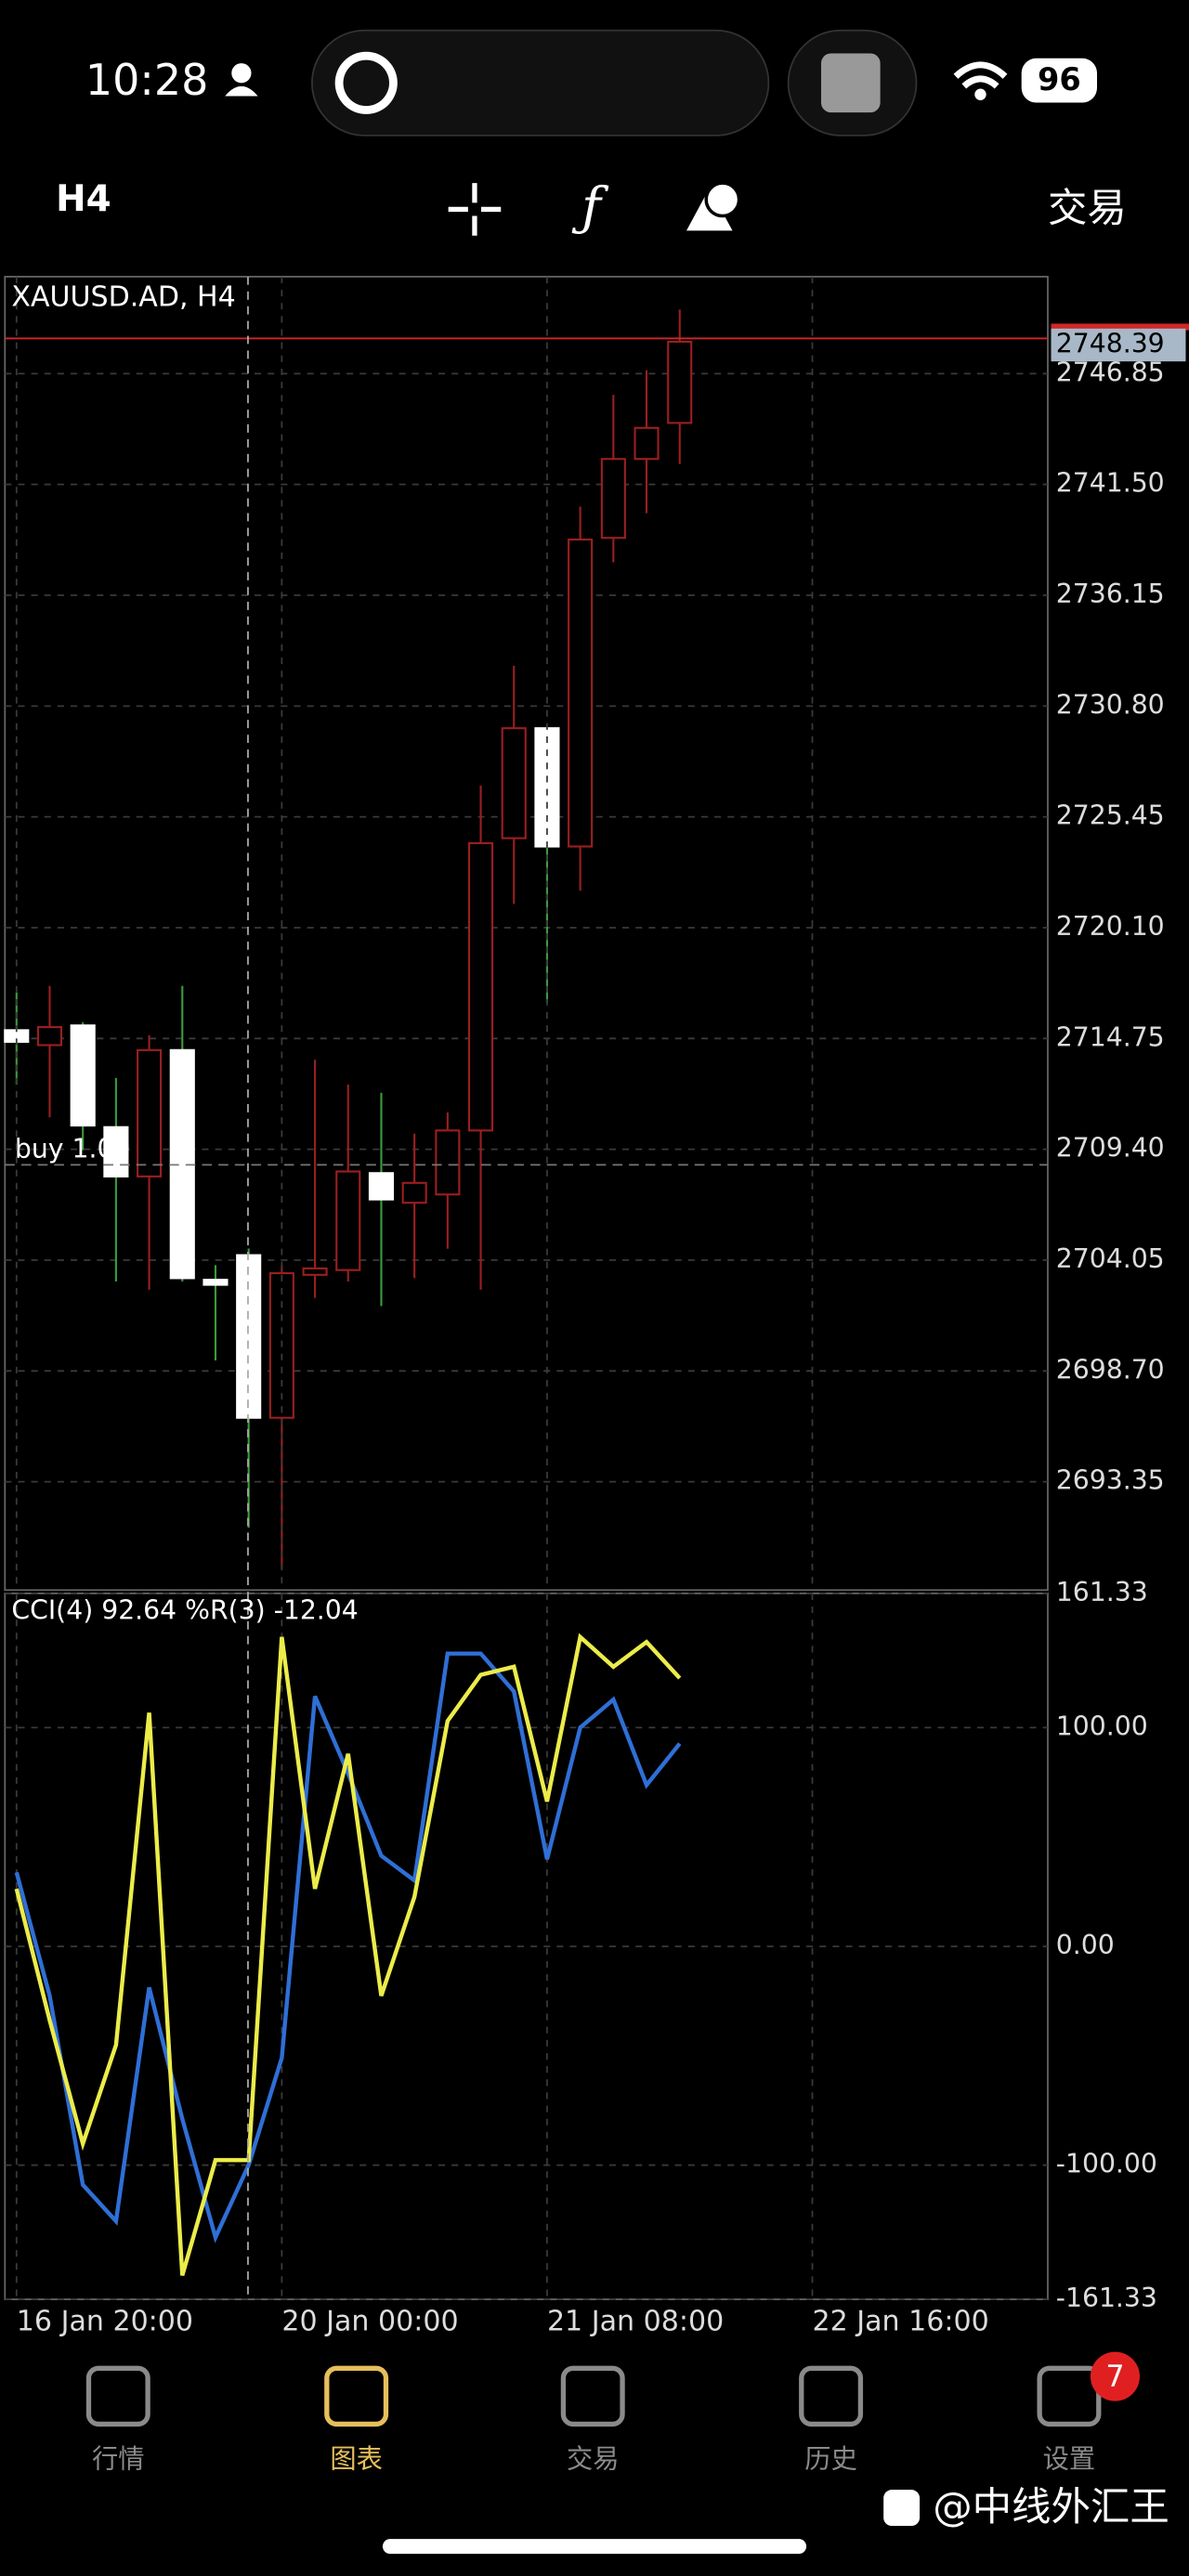 The width and height of the screenshot is (1189, 2576). I want to click on y-tick-label: 2693.35, so click(1110, 1480).